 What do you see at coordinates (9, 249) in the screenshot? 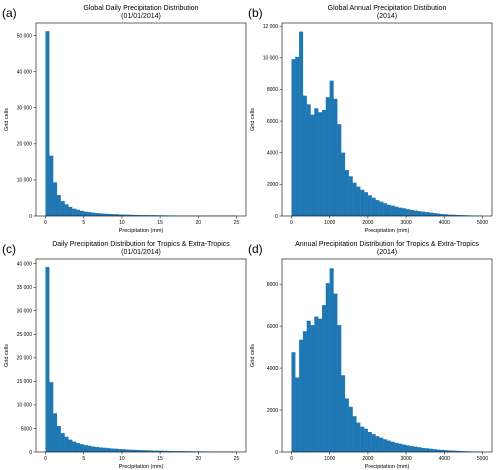
I see `panel-letter: (c)` at bounding box center [9, 249].